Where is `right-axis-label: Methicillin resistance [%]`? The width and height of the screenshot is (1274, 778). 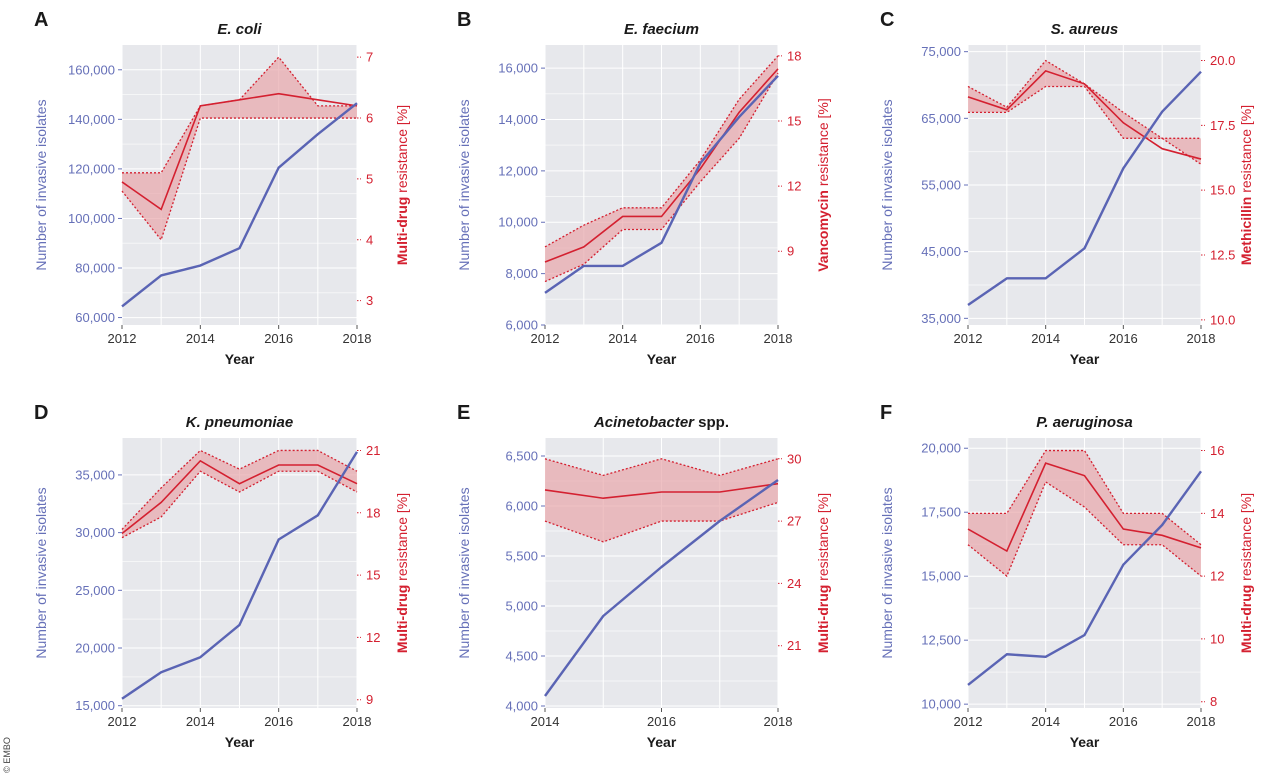
right-axis-label: Methicillin resistance [%] is located at coordinates (1246, 185).